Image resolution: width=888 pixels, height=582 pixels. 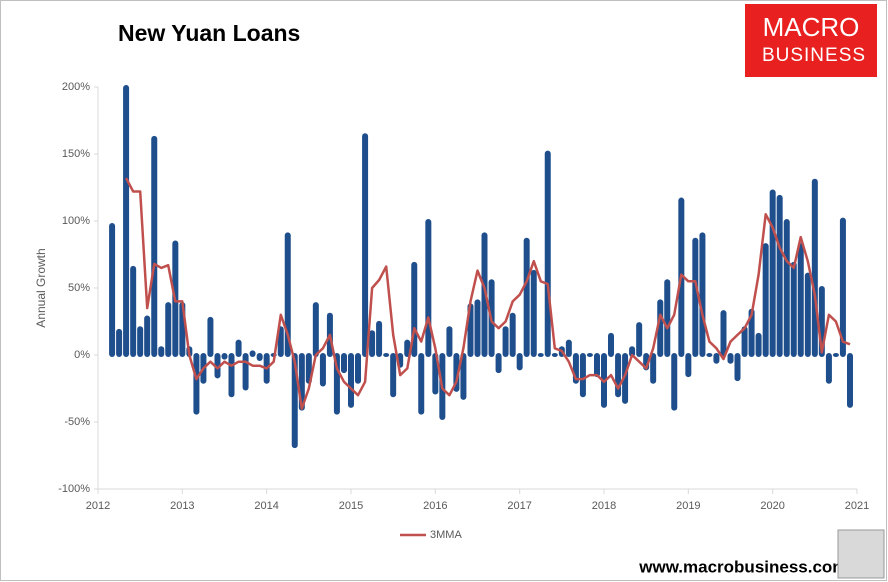 I want to click on x-tick-label: 2014, so click(x=266, y=506).